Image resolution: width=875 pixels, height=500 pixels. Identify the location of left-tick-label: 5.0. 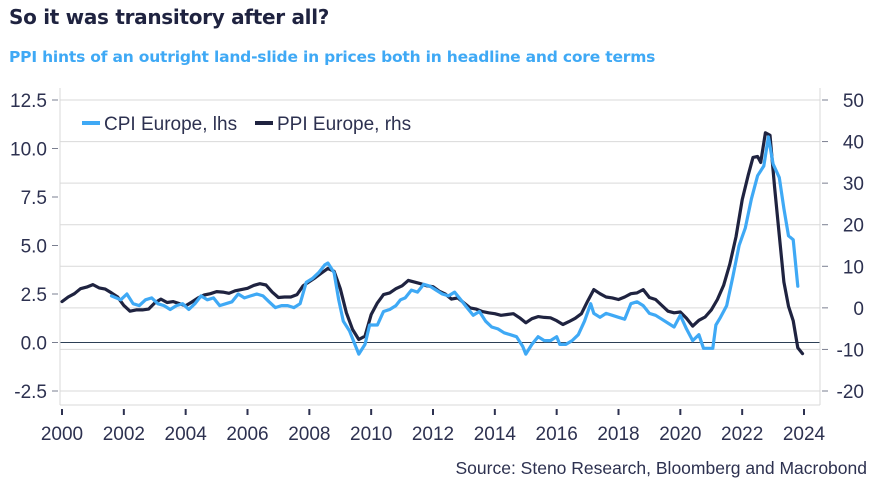
(34, 247).